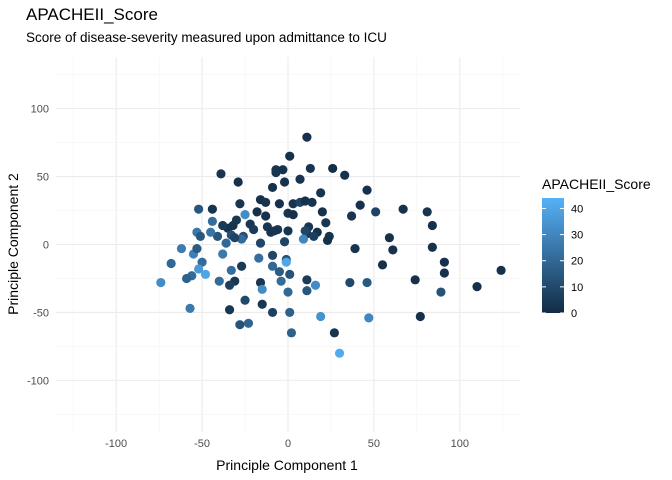  I want to click on x-axis-title: Principle Component 1, so click(287, 465).